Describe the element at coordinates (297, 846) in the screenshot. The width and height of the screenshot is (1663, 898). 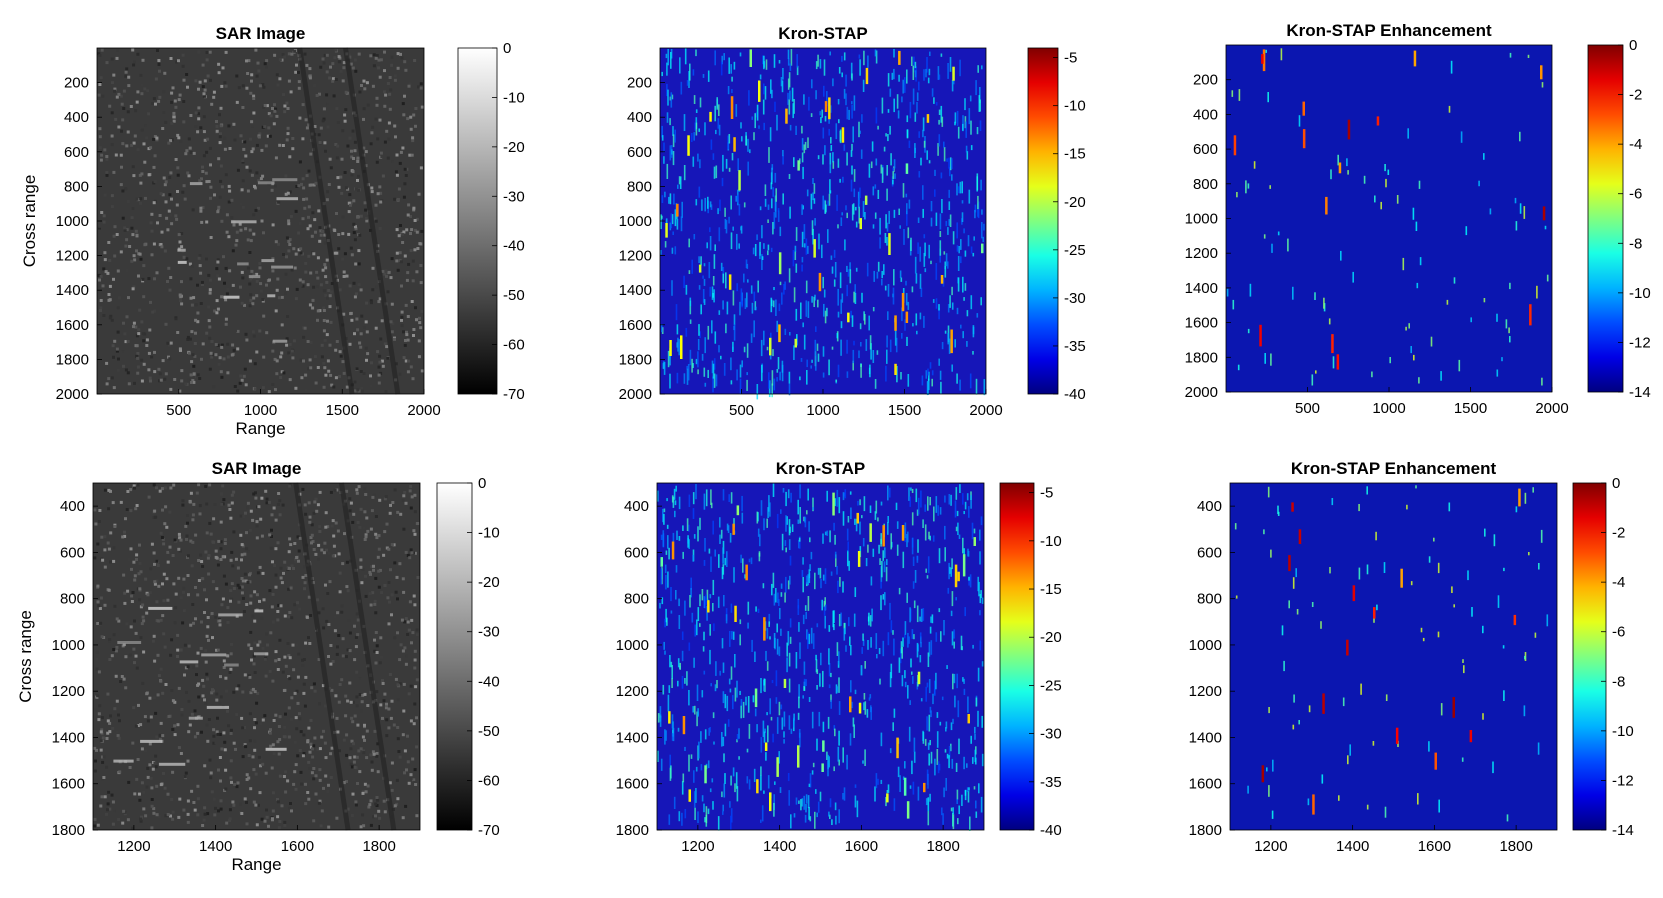
I see `x-tick-label: 1600` at that location.